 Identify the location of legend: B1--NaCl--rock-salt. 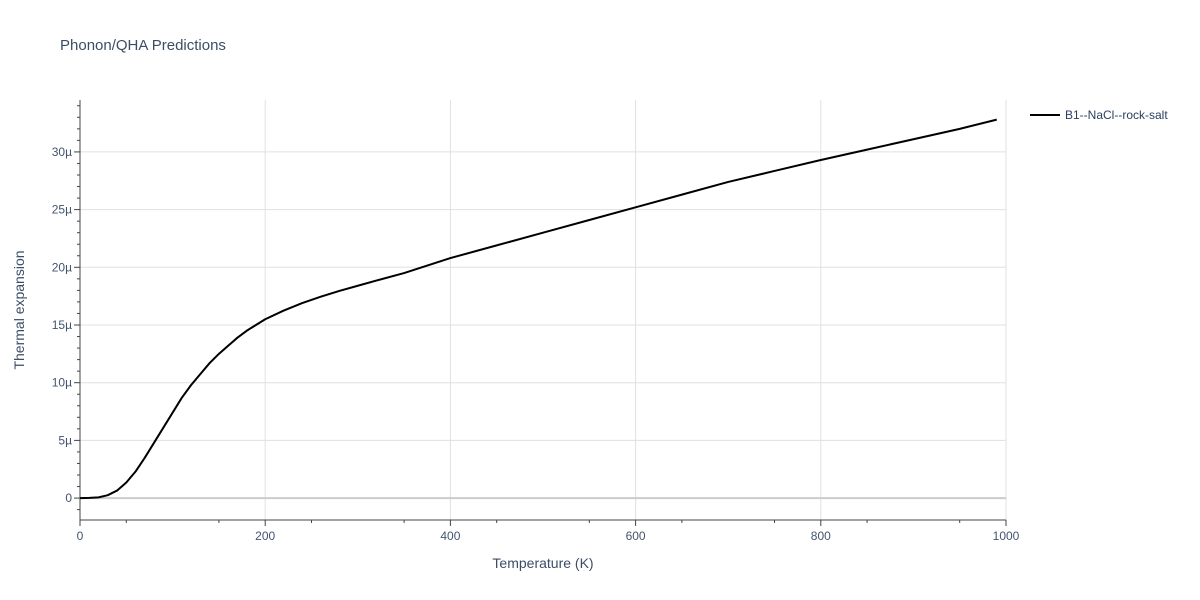
(1099, 115).